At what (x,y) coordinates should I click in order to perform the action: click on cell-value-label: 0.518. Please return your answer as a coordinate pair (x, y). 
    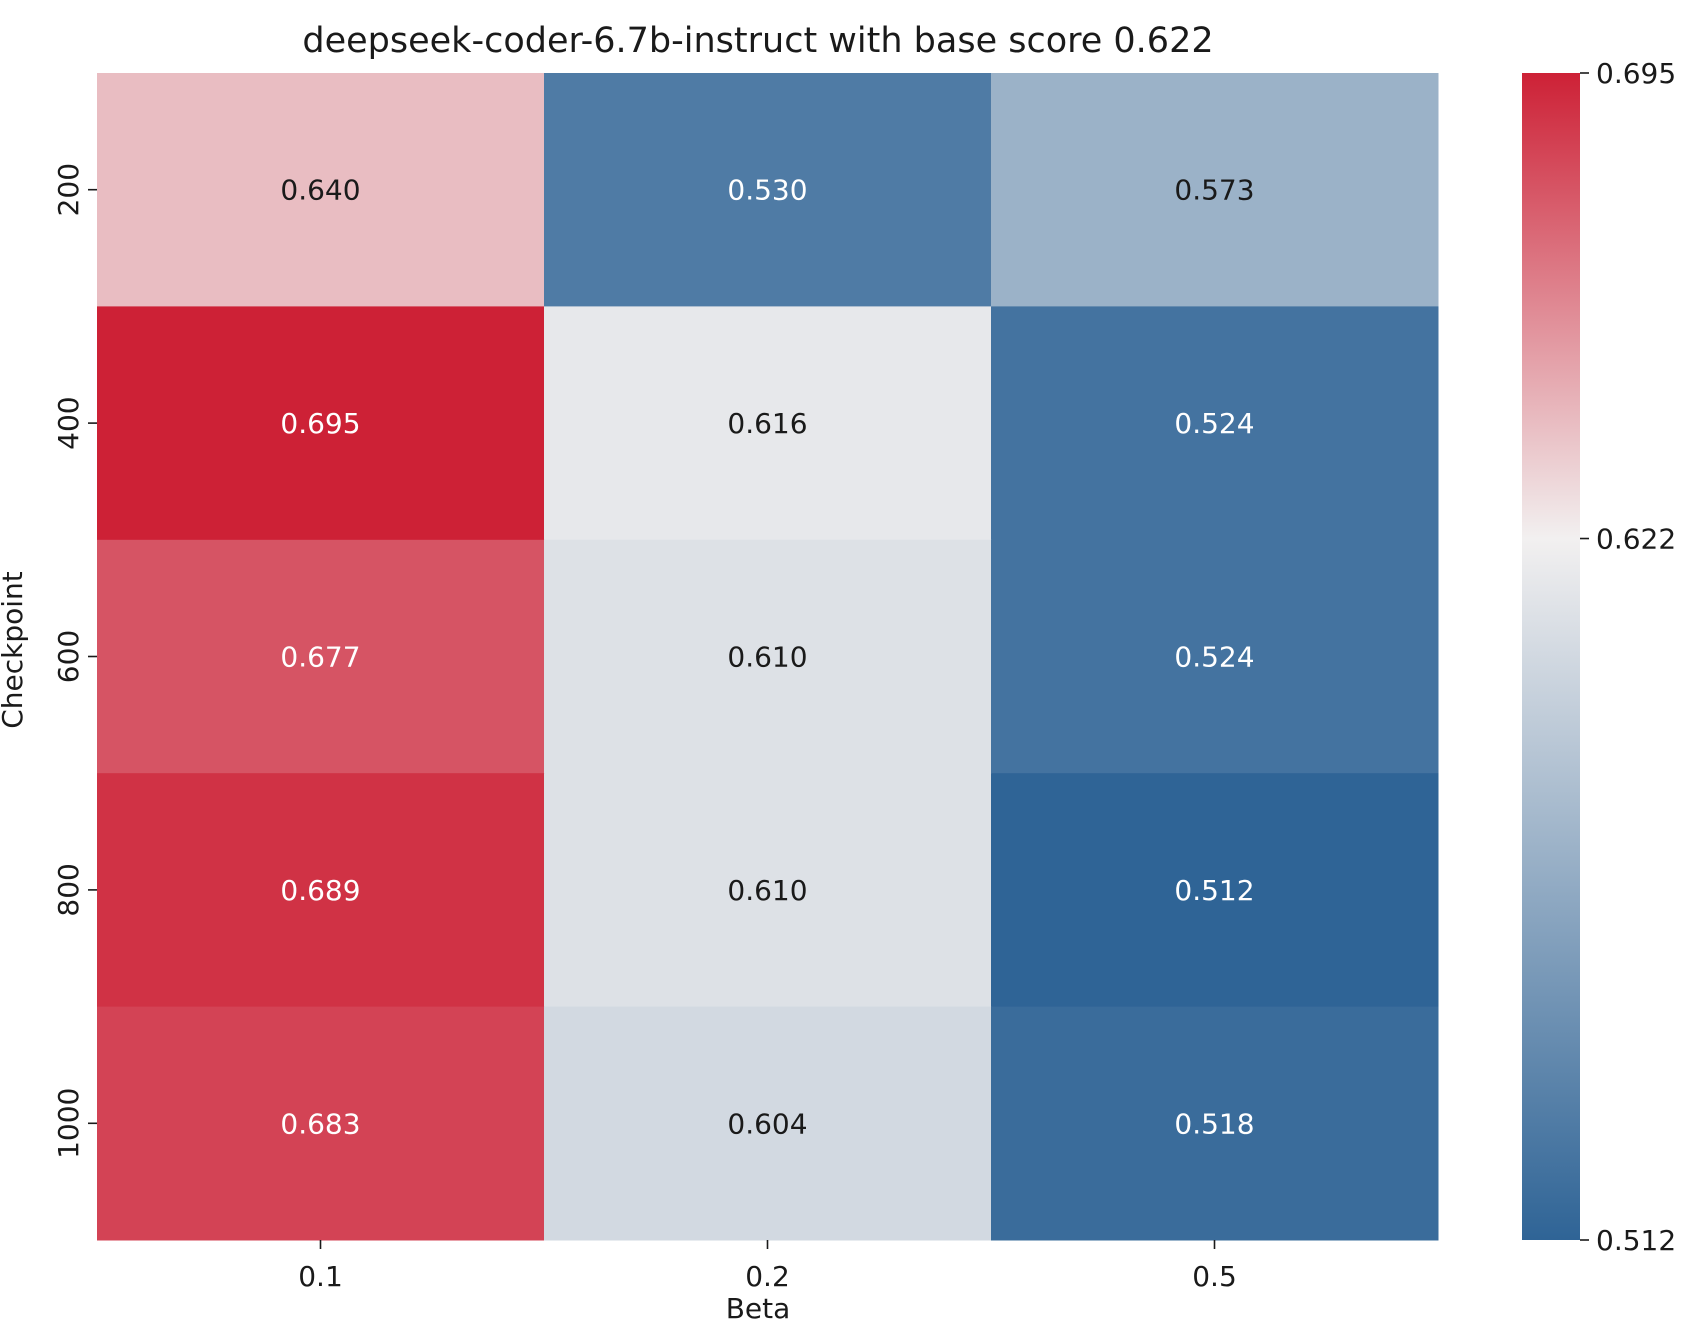
    Looking at the image, I should click on (1214, 1123).